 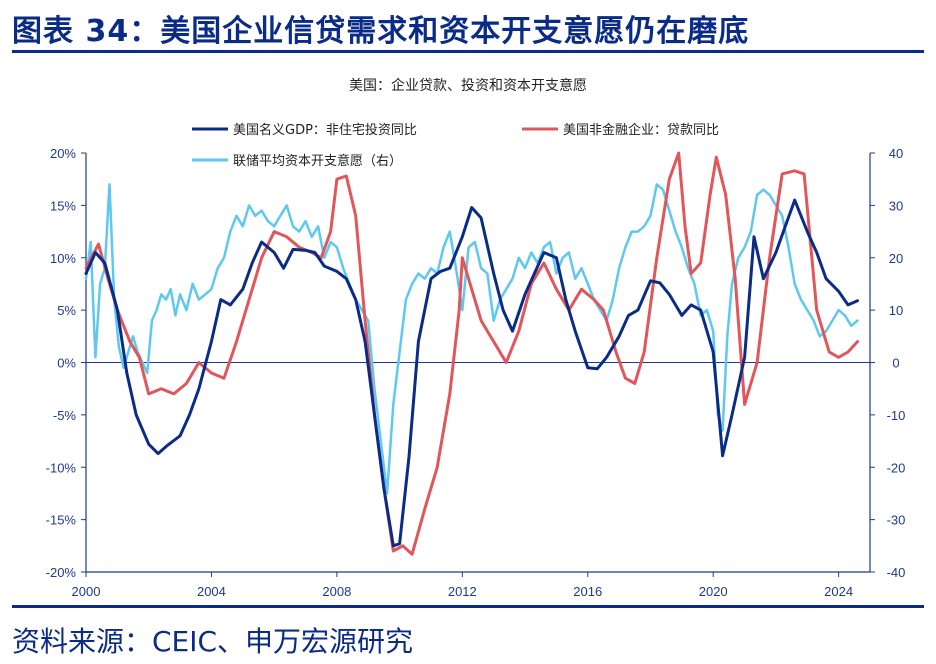 I want to click on y-right-tick-label: 40, so click(x=896, y=153).